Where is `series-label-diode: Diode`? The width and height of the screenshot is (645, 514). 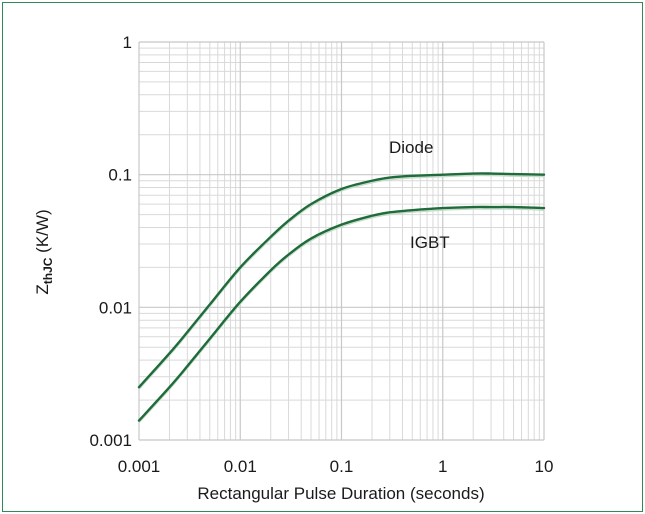 series-label-diode: Diode is located at coordinates (411, 147).